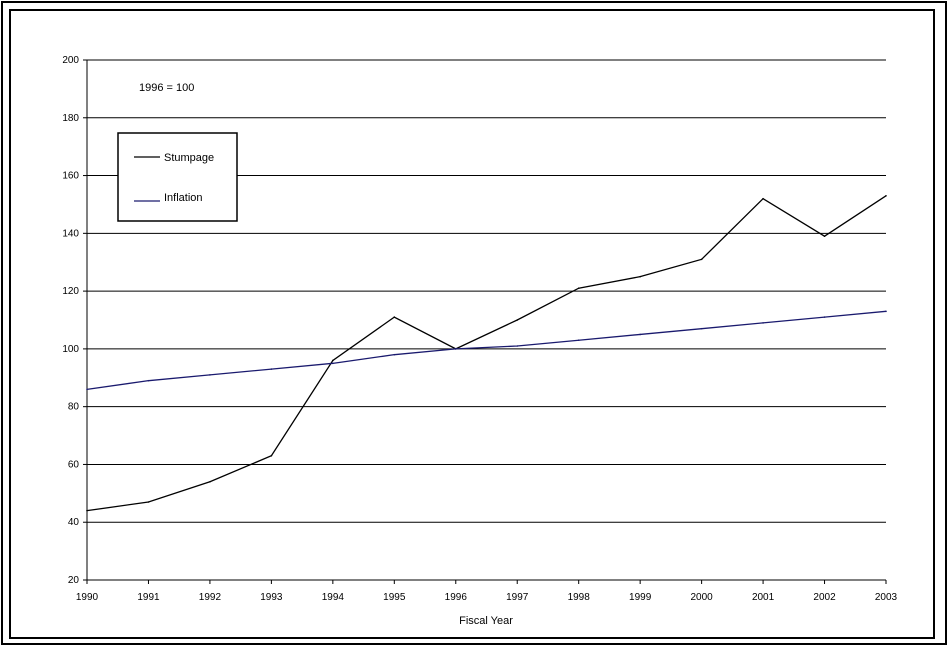 The height and width of the screenshot is (646, 948). I want to click on y-tick-label: 160, so click(70, 176).